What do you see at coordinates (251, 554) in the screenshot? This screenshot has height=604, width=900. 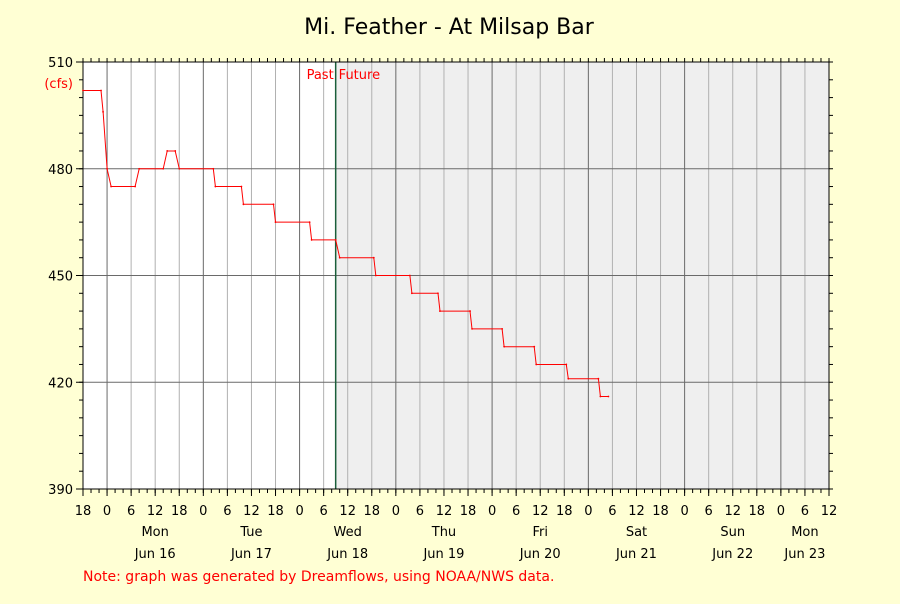 I see `x-date-label: Jun 17` at bounding box center [251, 554].